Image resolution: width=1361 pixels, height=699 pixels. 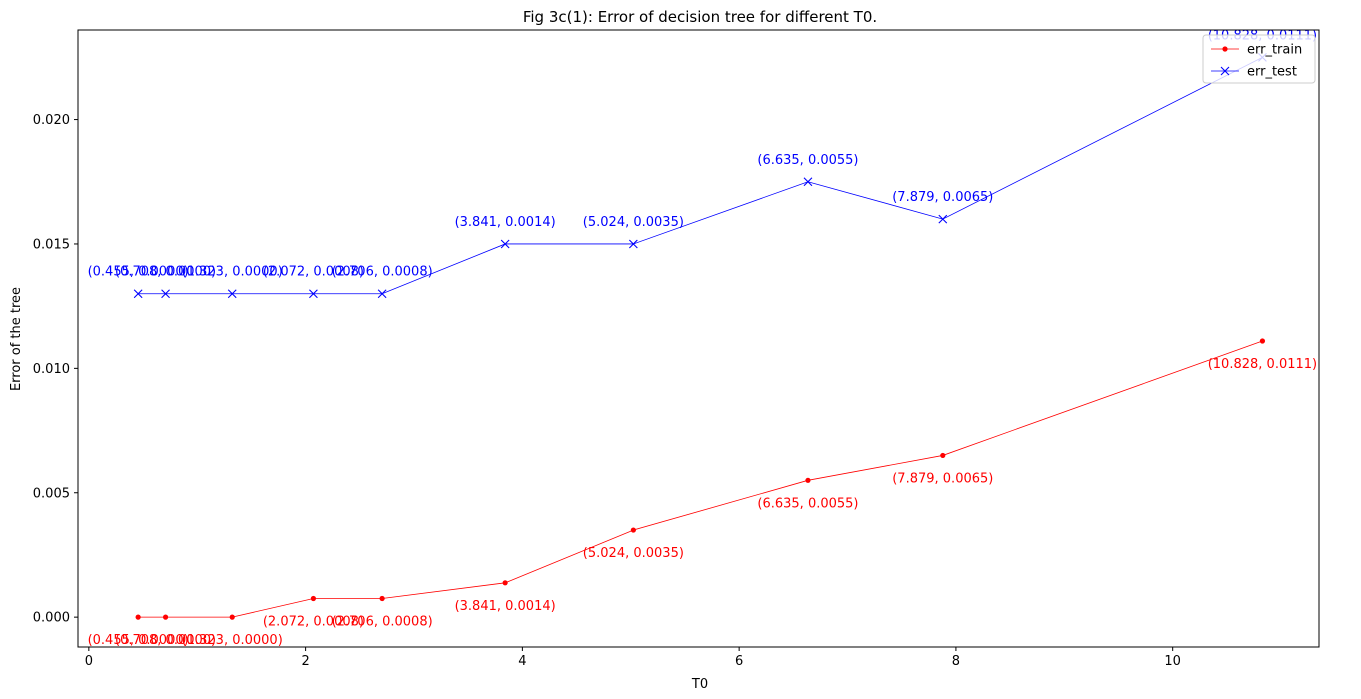 What do you see at coordinates (1225, 49) in the screenshot?
I see `legend-marker-err-train` at bounding box center [1225, 49].